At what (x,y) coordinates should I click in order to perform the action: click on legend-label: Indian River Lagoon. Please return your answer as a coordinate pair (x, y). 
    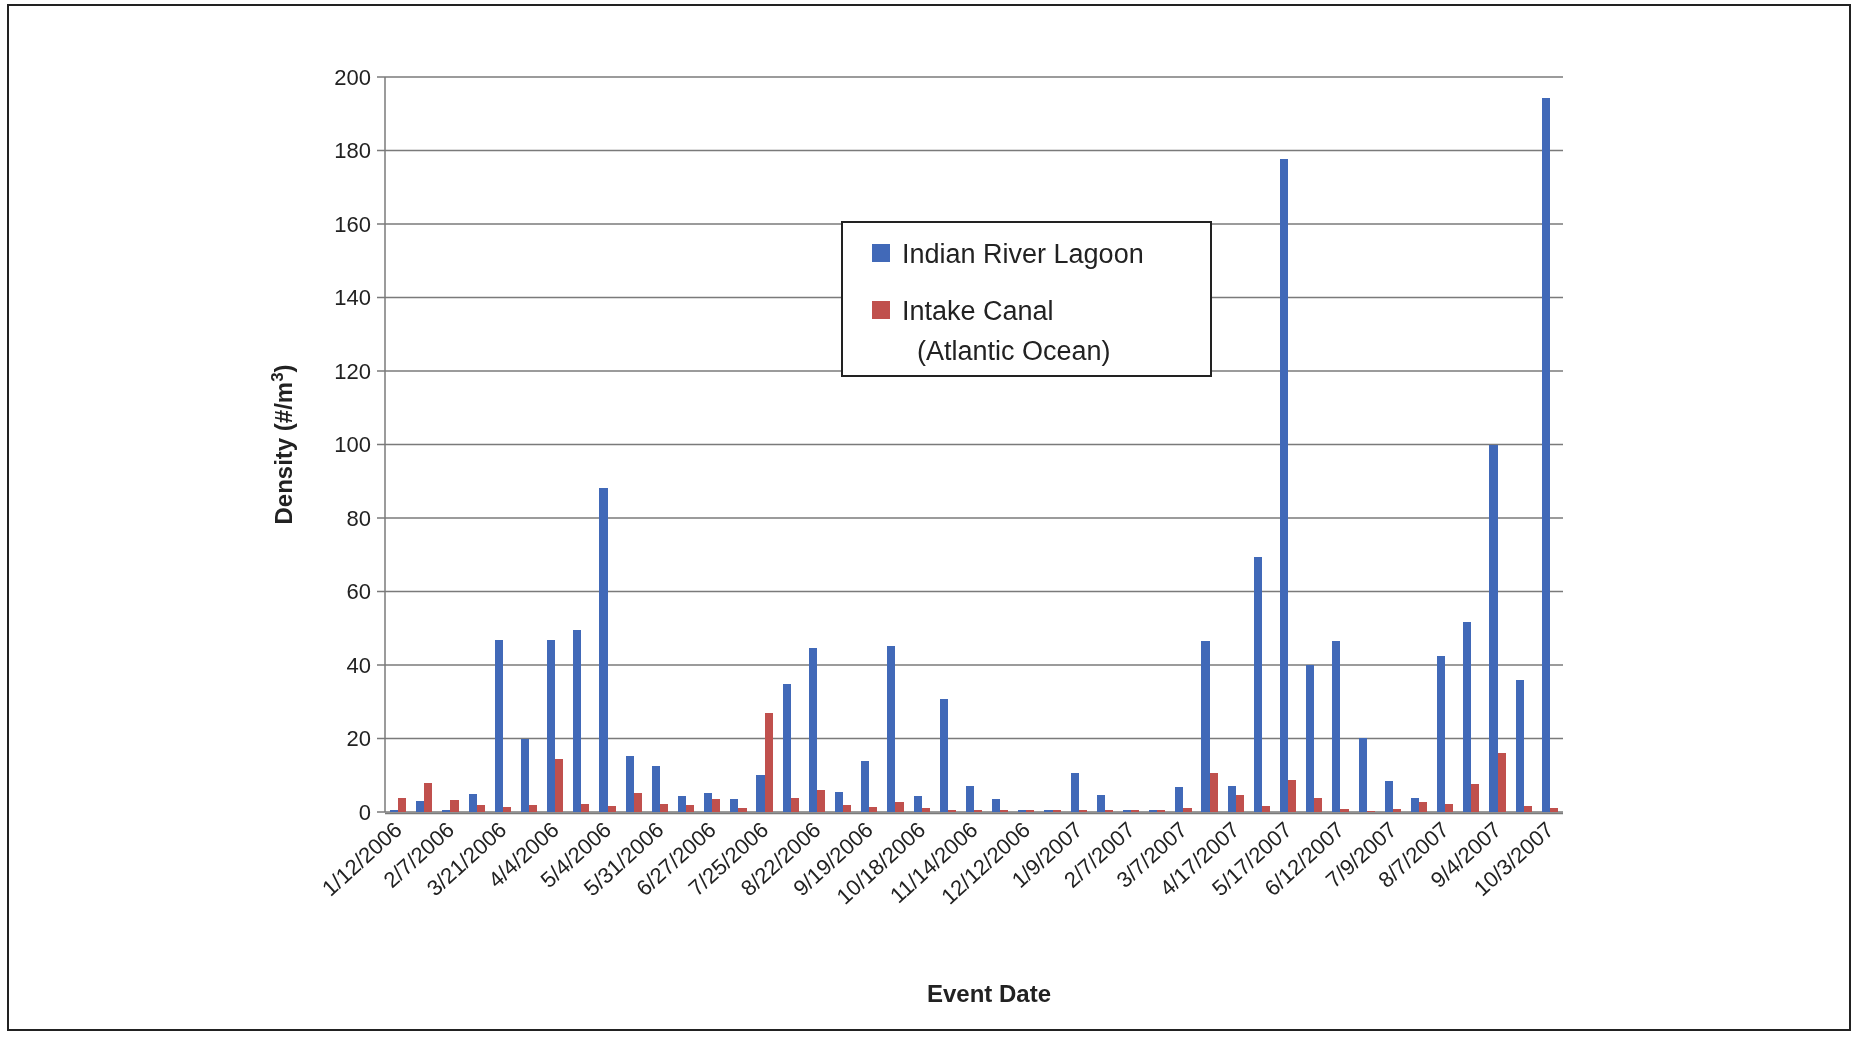
    Looking at the image, I should click on (1023, 254).